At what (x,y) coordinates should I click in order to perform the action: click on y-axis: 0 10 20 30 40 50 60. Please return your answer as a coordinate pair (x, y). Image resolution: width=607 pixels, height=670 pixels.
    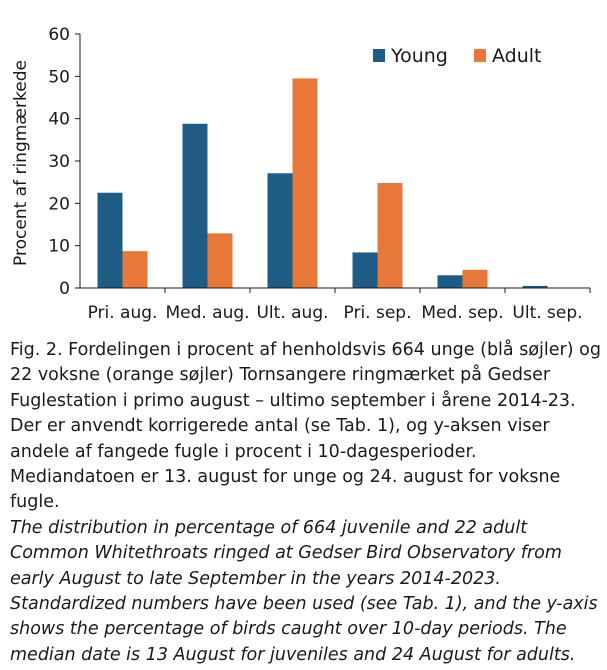
    Looking at the image, I should click on (64, 162).